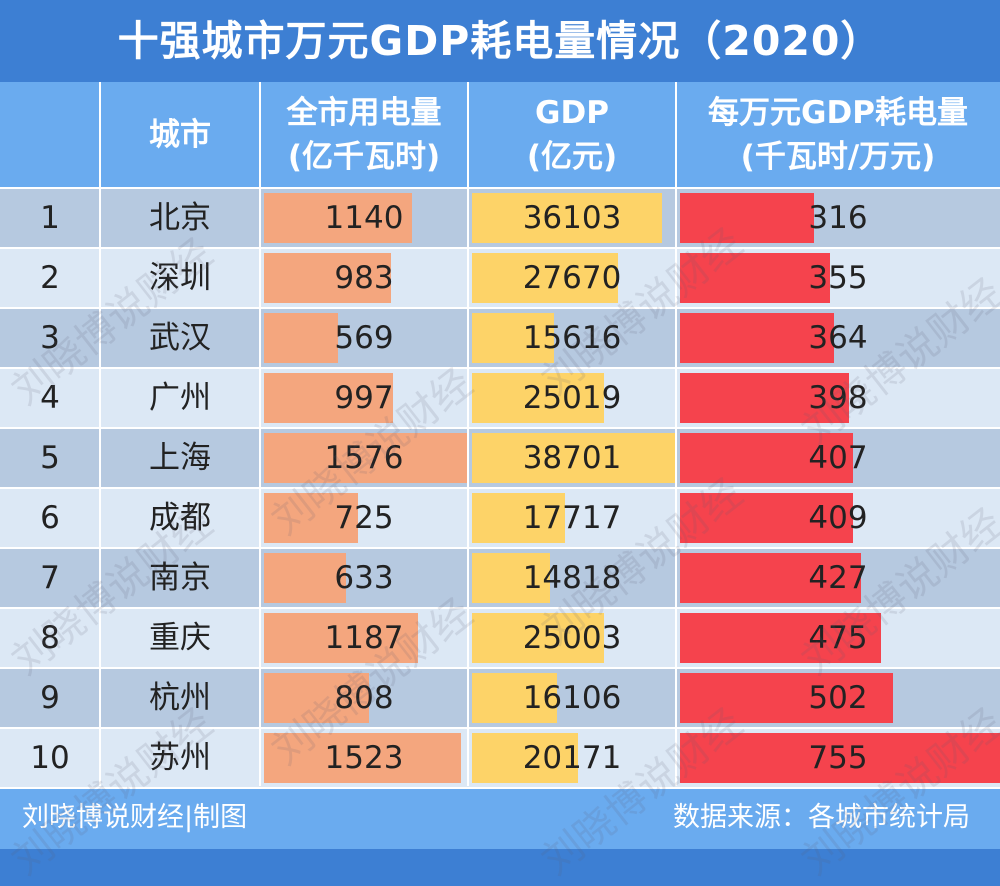 The image size is (1000, 886). Describe the element at coordinates (364, 112) in the screenshot. I see `header-power-label: 全市用电量` at that location.